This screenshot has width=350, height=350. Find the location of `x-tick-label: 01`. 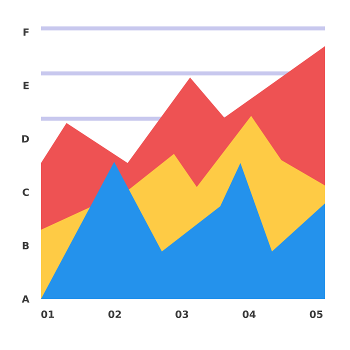

x-tick-label: 01 is located at coordinates (47, 314).